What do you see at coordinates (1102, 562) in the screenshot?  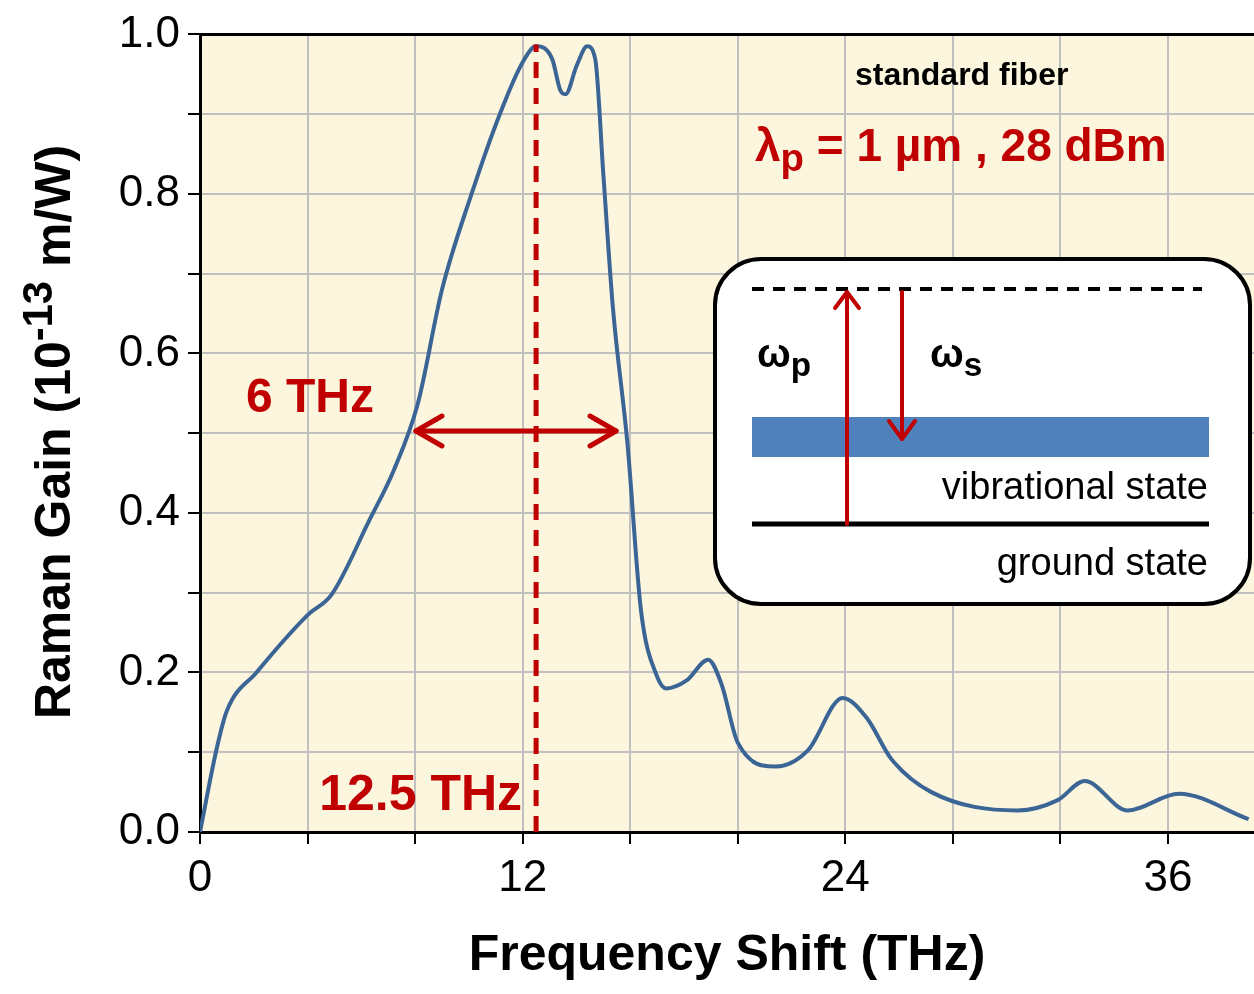 I see `annotation: ground state` at bounding box center [1102, 562].